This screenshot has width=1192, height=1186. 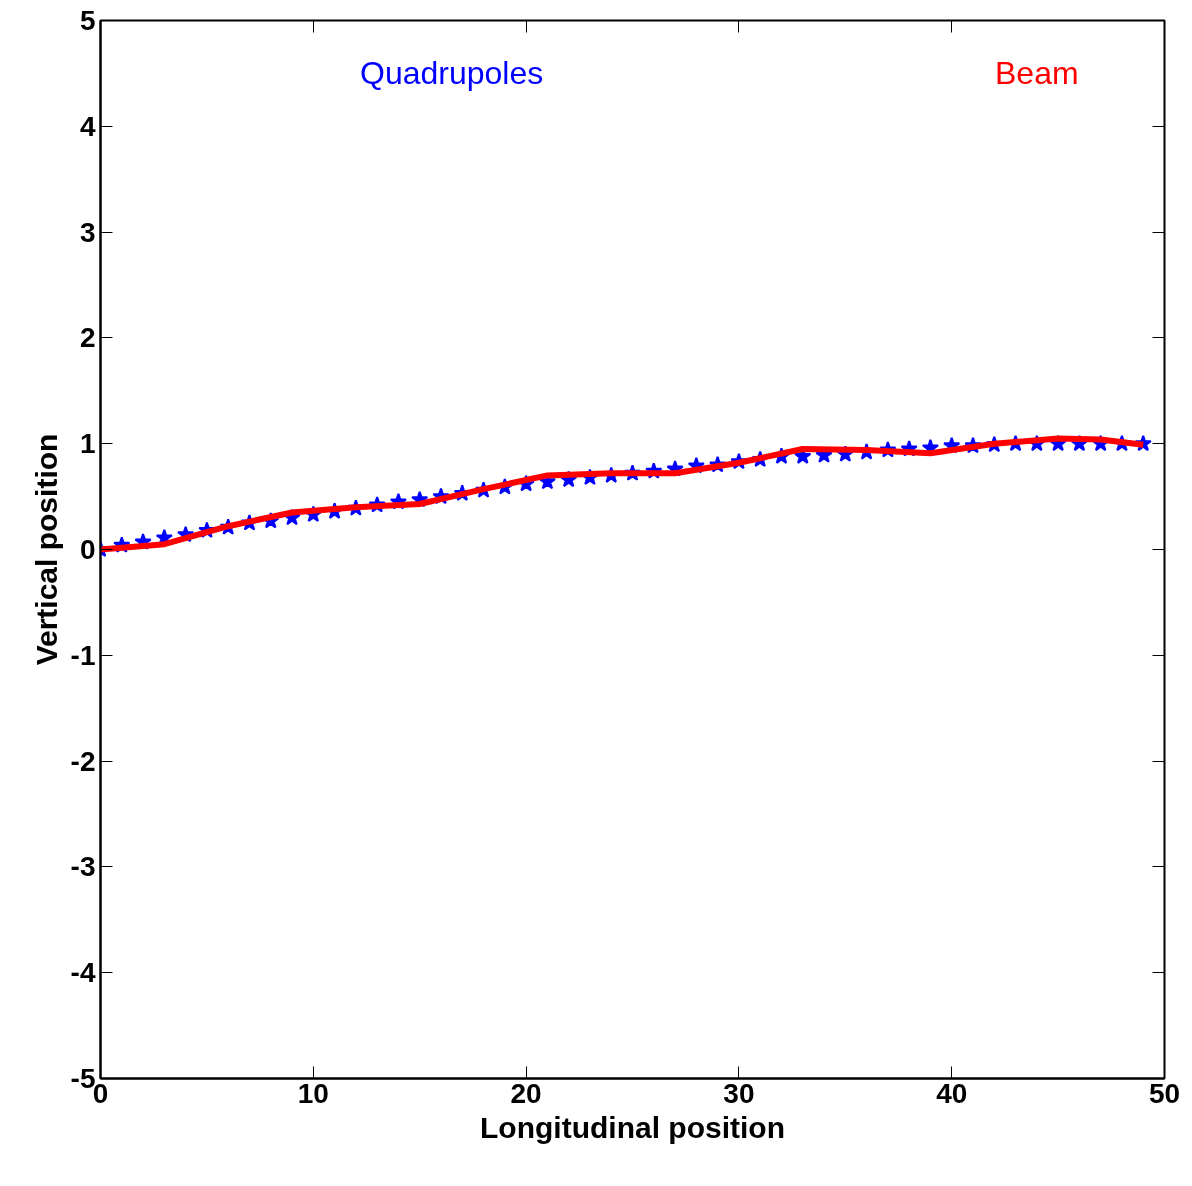 I want to click on x-tick-label: 50, so click(x=1164, y=1093).